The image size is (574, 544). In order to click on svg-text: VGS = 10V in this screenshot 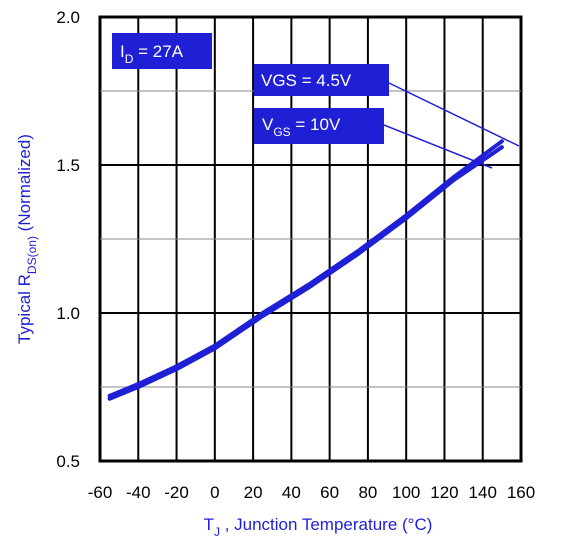, I will do `click(301, 127)`.